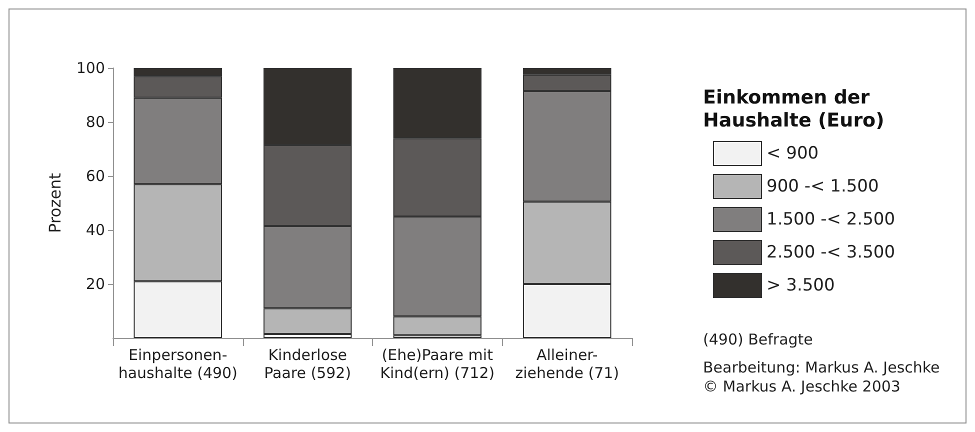 The width and height of the screenshot is (975, 432). I want to click on y-tick-label: 60, so click(95, 176).